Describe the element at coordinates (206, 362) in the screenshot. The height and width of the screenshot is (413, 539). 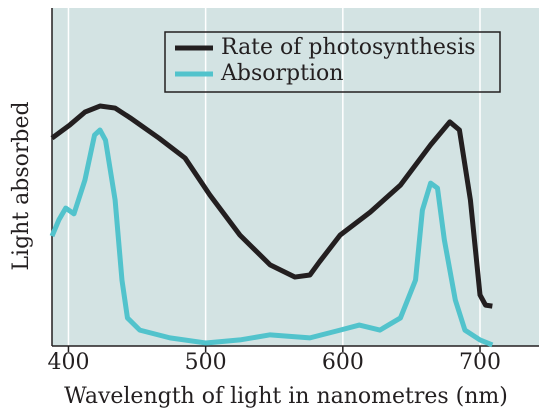
I see `x-tick-label: 500` at that location.